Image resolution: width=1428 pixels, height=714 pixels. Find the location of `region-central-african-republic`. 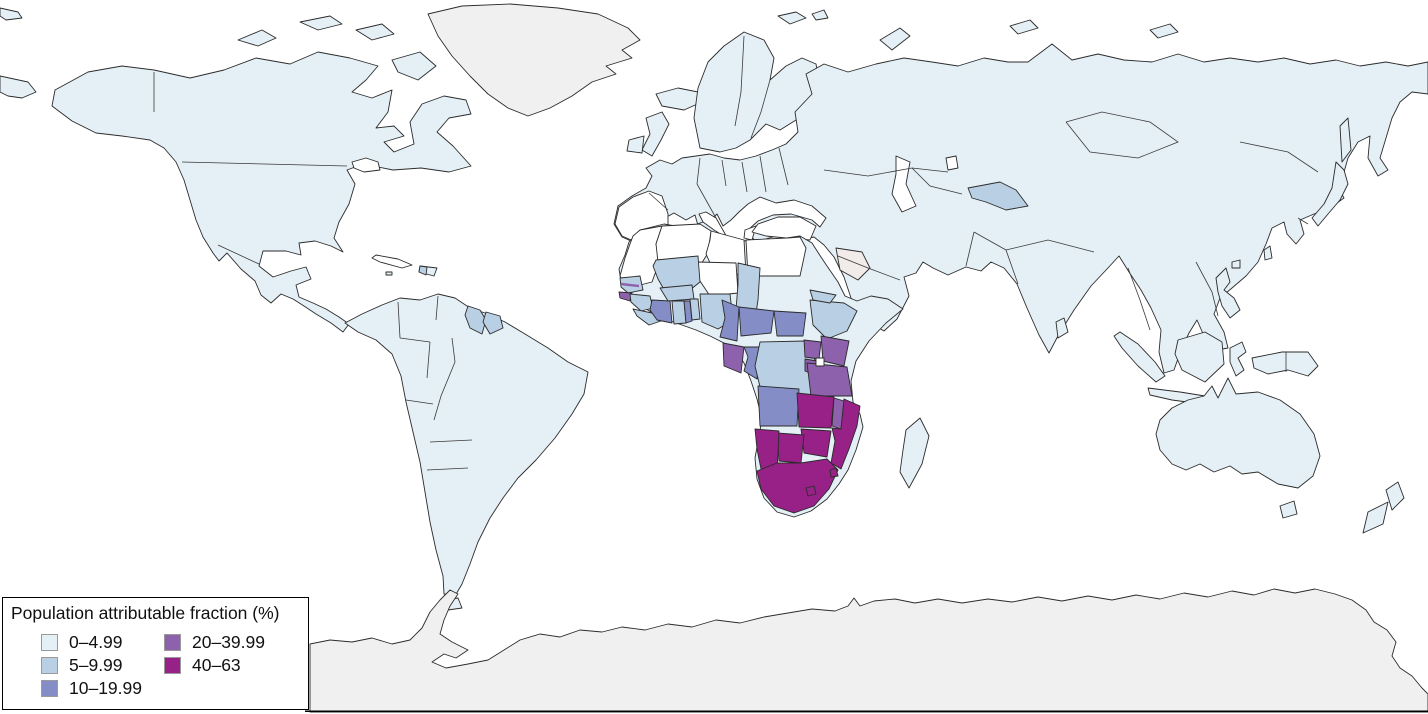

region-central-african-republic is located at coordinates (756, 321).